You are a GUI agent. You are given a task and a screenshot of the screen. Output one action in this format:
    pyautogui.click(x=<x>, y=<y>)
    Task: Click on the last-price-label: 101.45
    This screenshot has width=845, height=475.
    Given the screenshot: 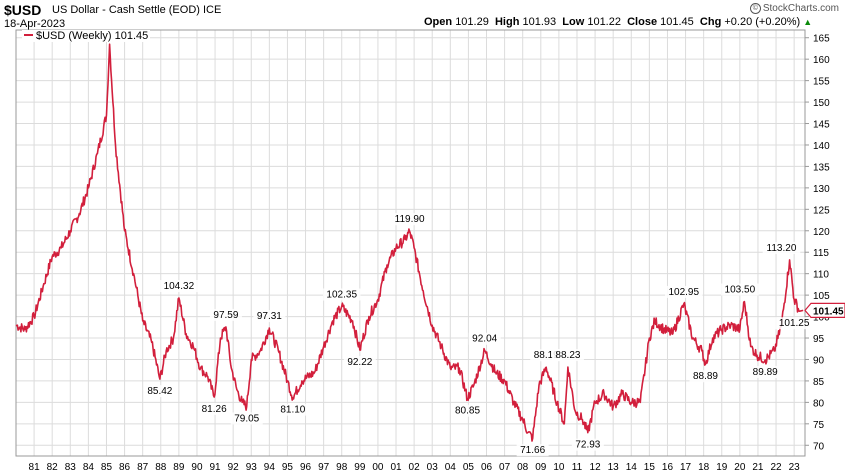 What is the action you would take?
    pyautogui.click(x=828, y=311)
    